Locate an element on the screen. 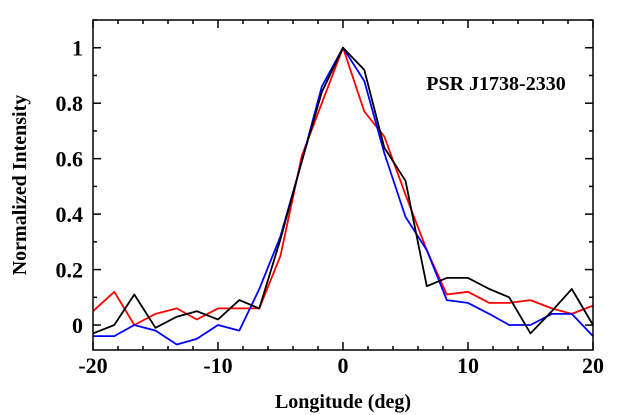  x-tick-label: 0 is located at coordinates (343, 365).